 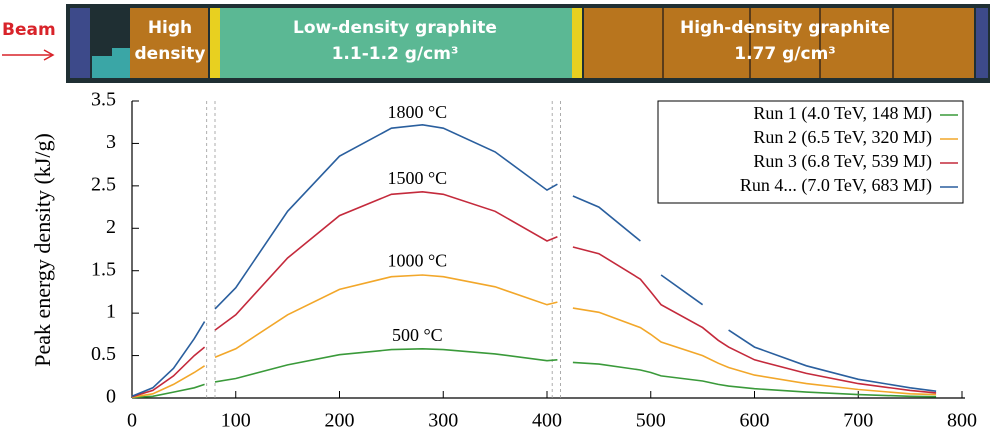 What do you see at coordinates (49, 55) in the screenshot?
I see `beam-arrowhead` at bounding box center [49, 55].